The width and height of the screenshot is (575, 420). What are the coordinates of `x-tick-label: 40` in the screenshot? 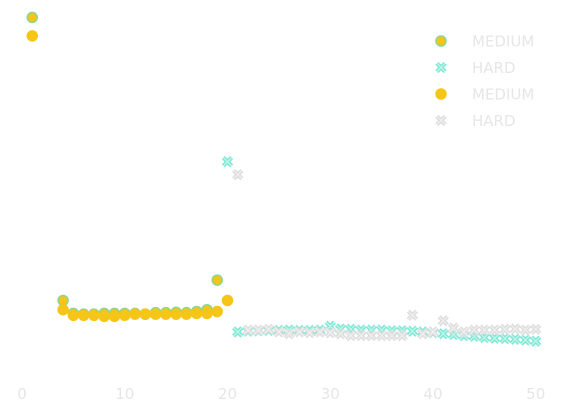 It's located at (432, 394).